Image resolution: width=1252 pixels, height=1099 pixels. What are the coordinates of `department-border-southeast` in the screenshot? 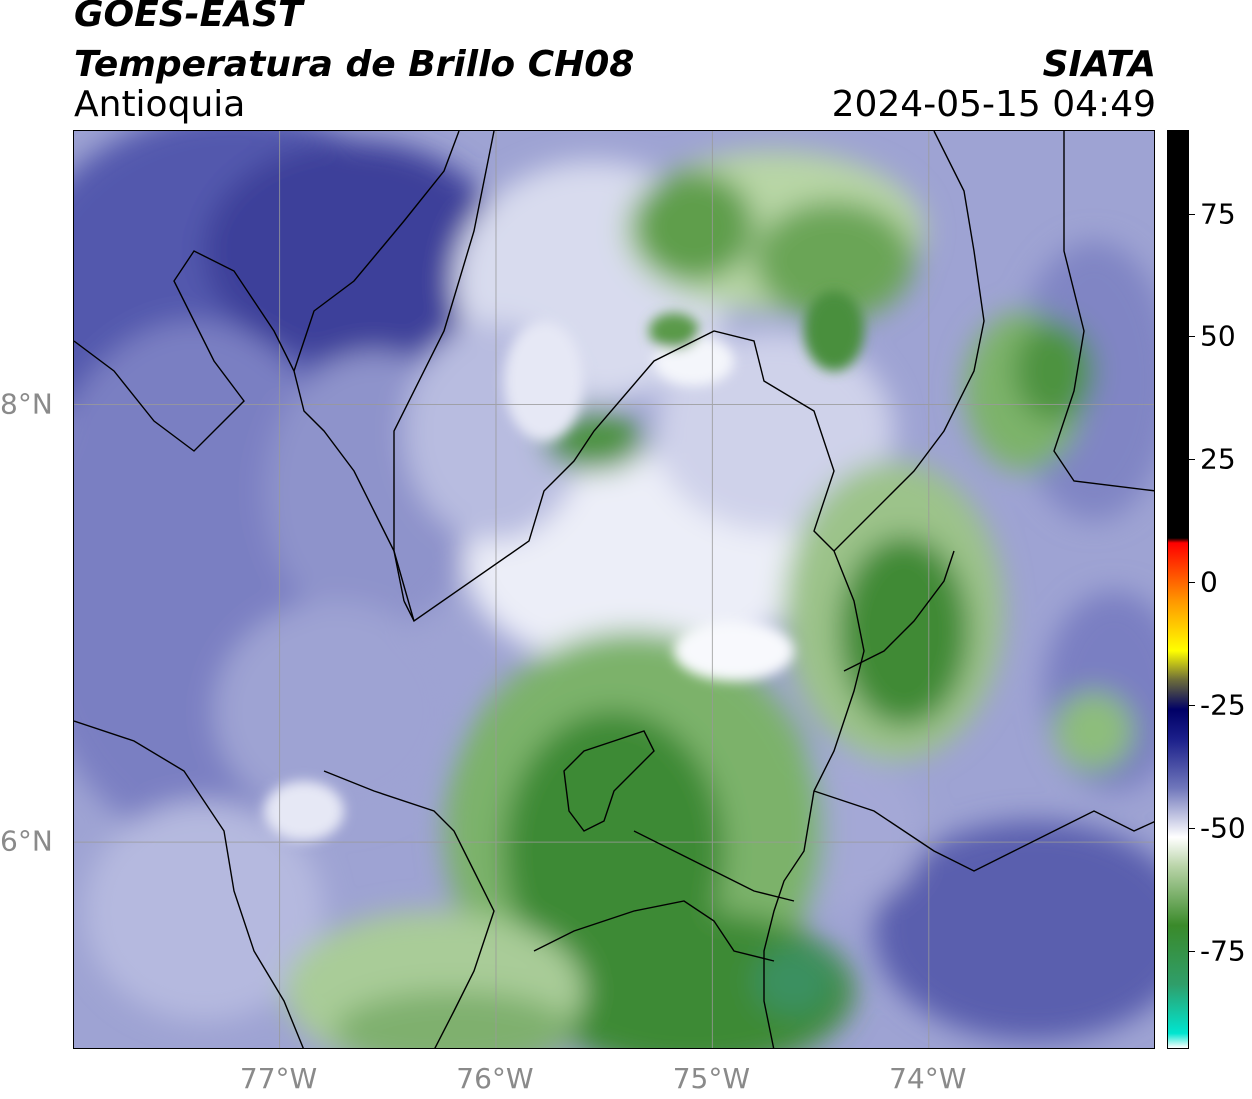 It's located at (983, 831).